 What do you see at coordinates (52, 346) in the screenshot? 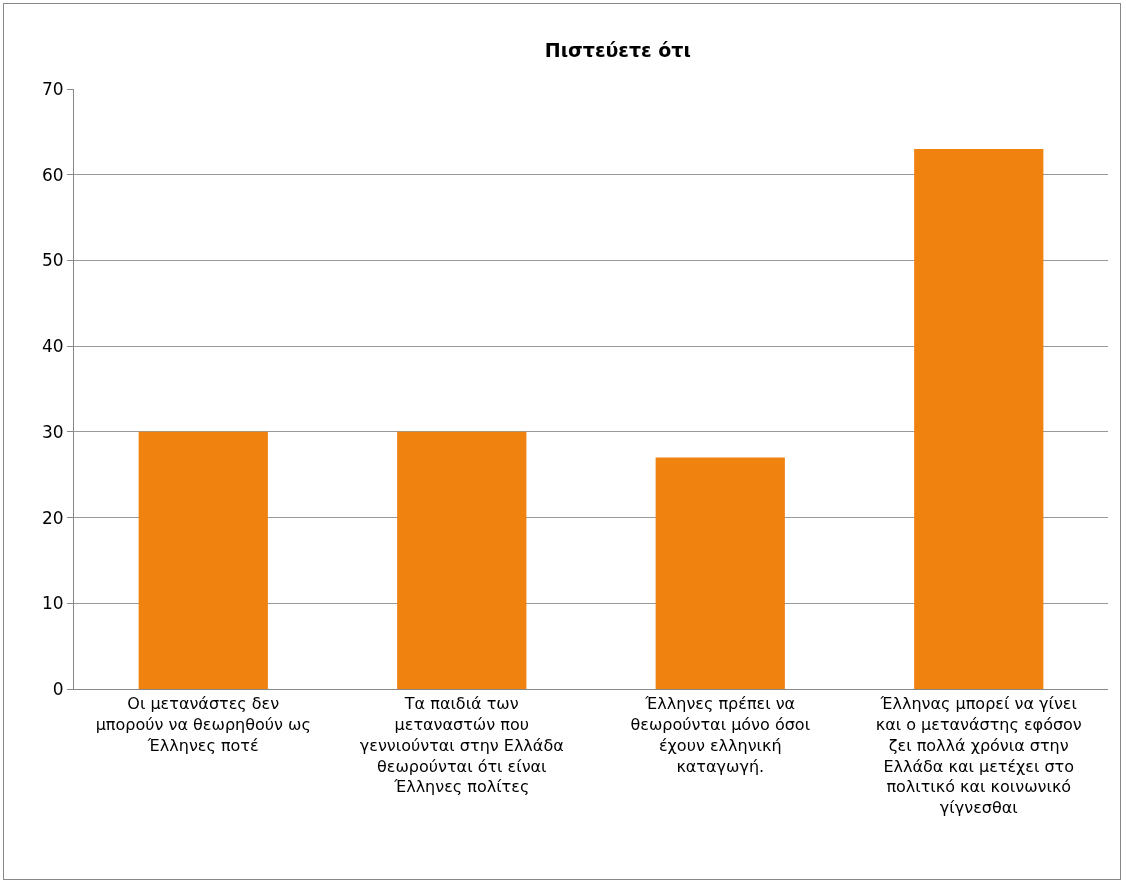
I see `y-tick-label: 40` at bounding box center [52, 346].